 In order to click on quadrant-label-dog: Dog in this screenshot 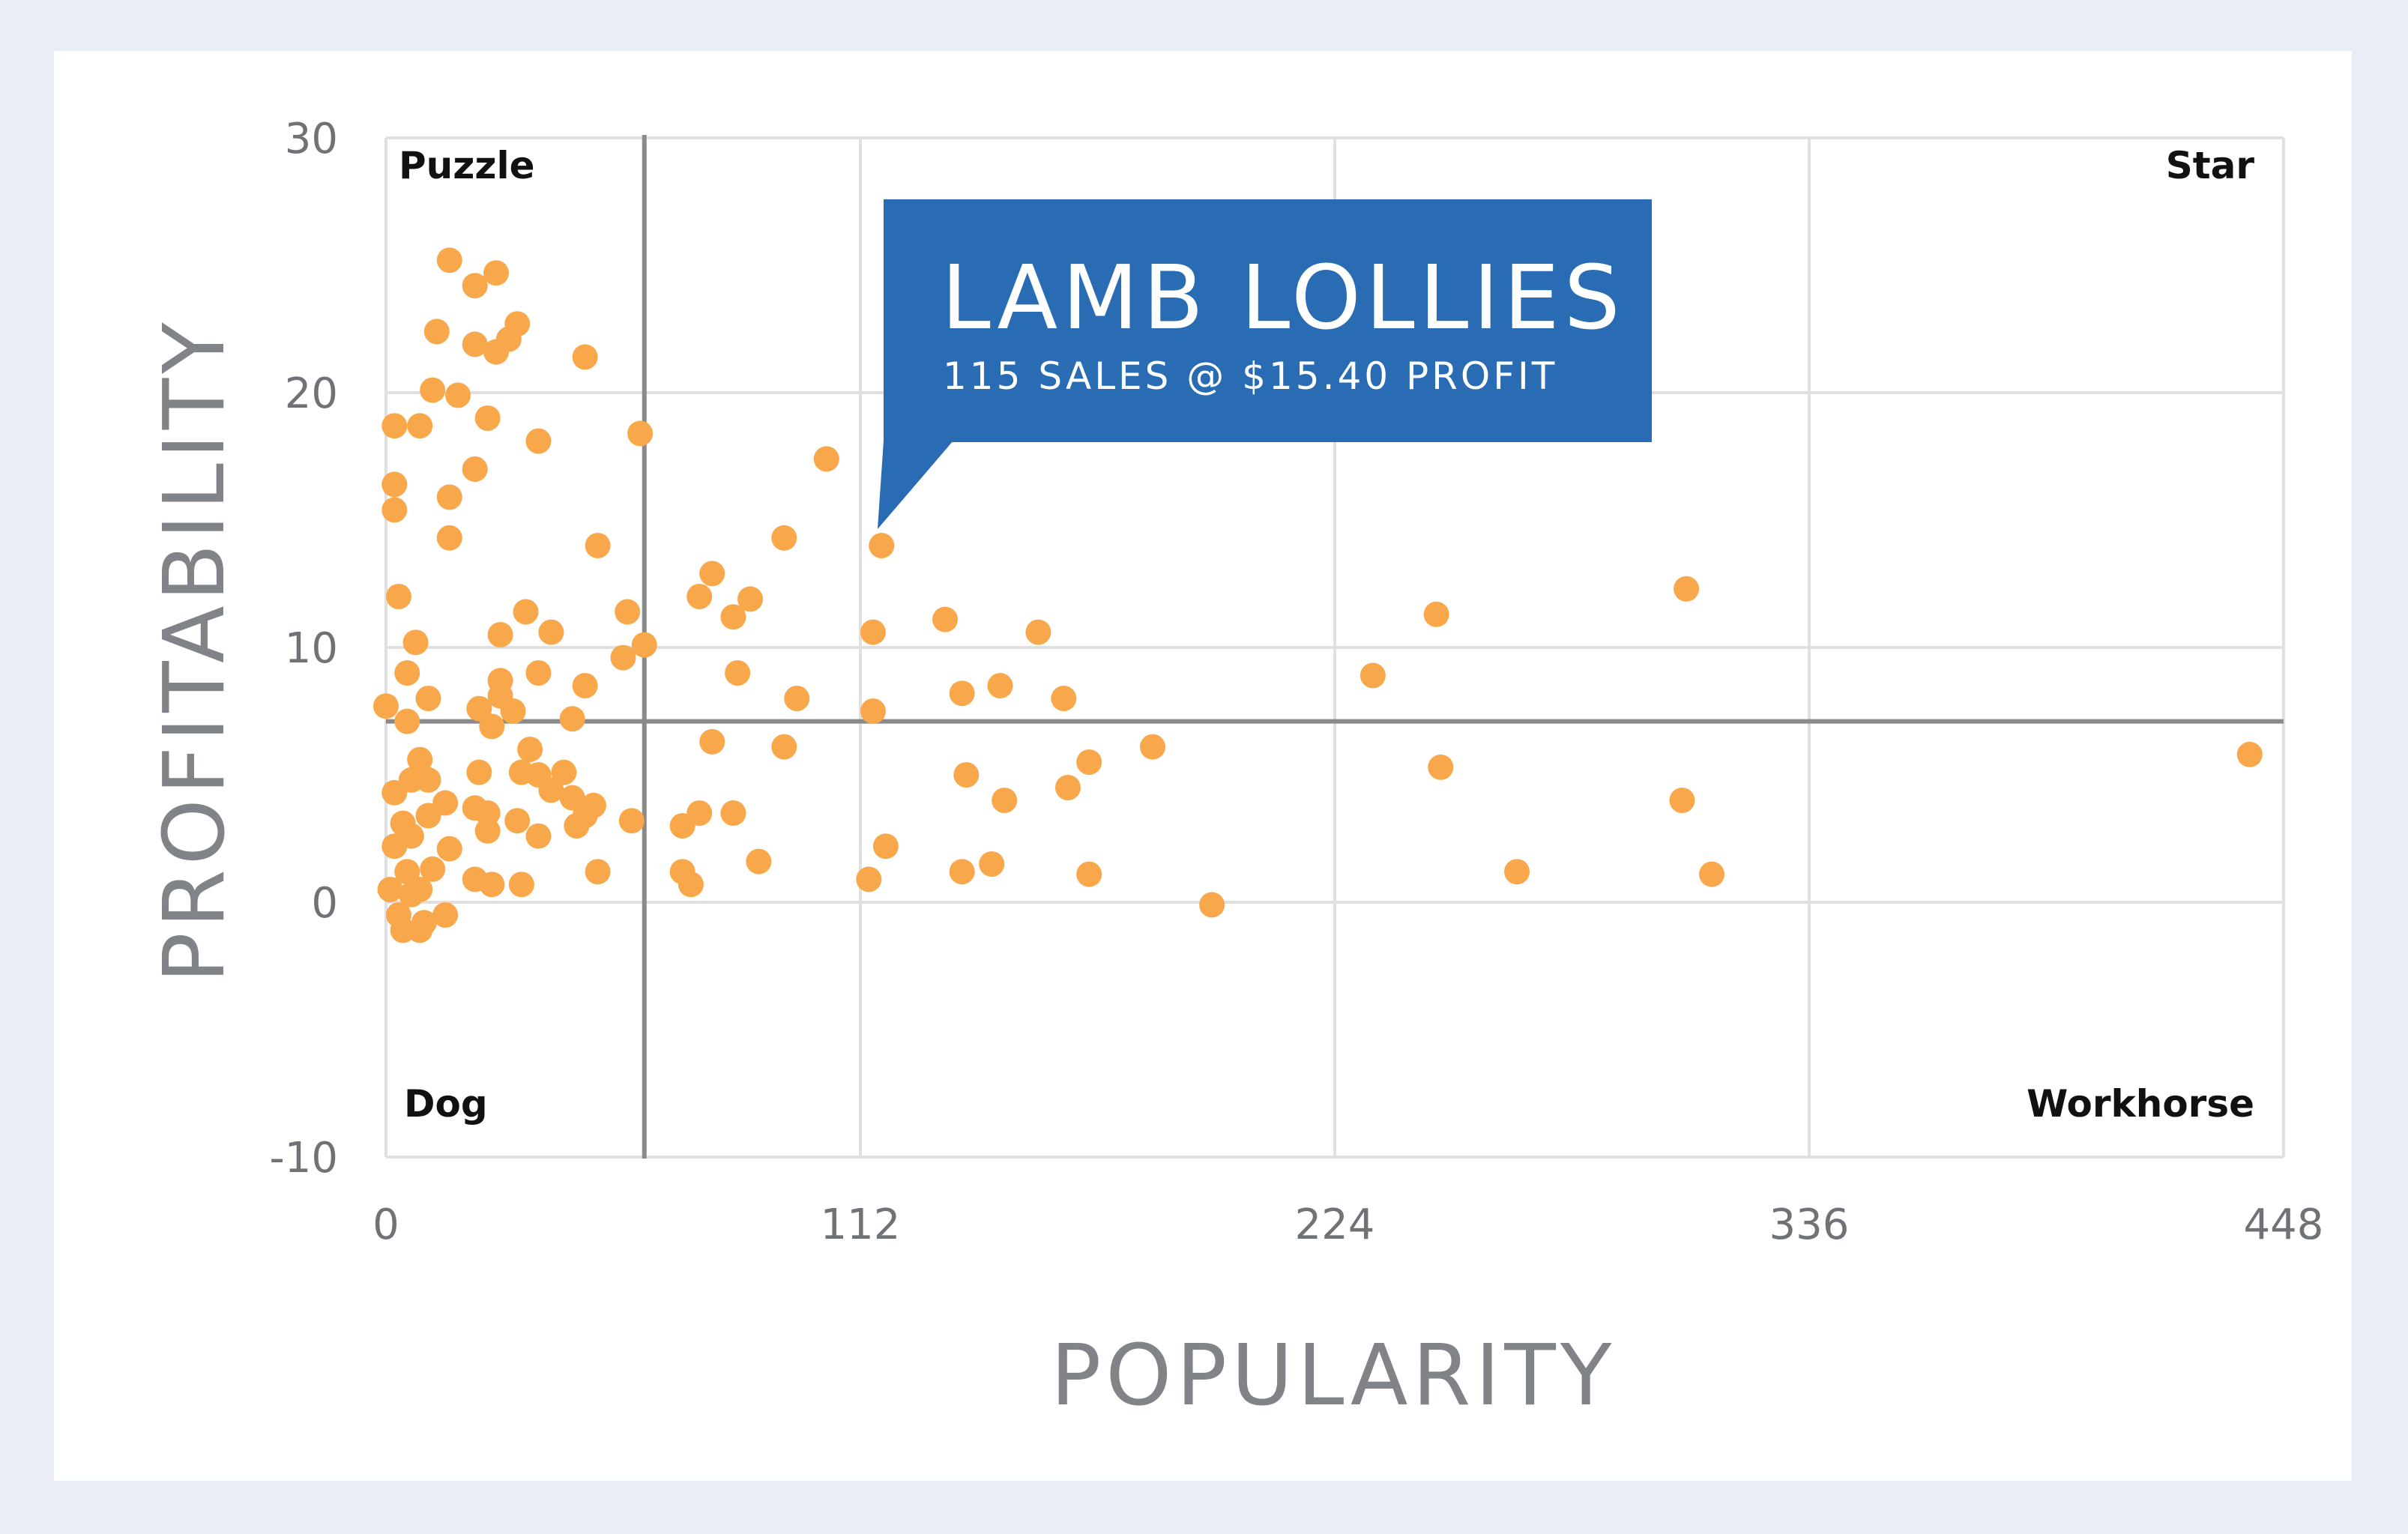, I will do `click(446, 1104)`.